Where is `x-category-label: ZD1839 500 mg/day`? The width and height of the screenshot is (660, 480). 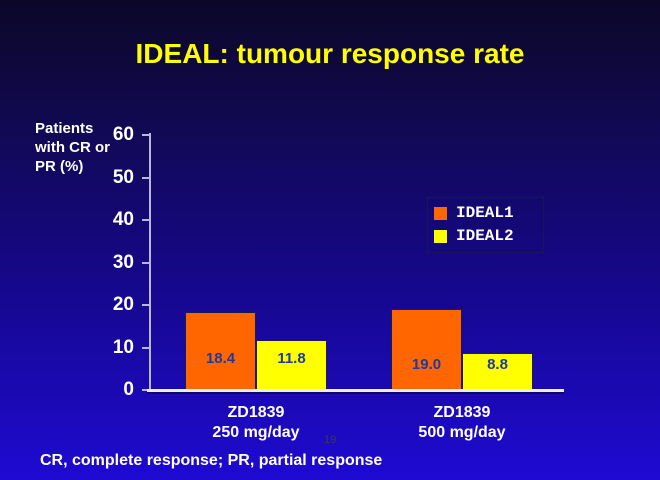
x-category-label: ZD1839 500 mg/day is located at coordinates (462, 423).